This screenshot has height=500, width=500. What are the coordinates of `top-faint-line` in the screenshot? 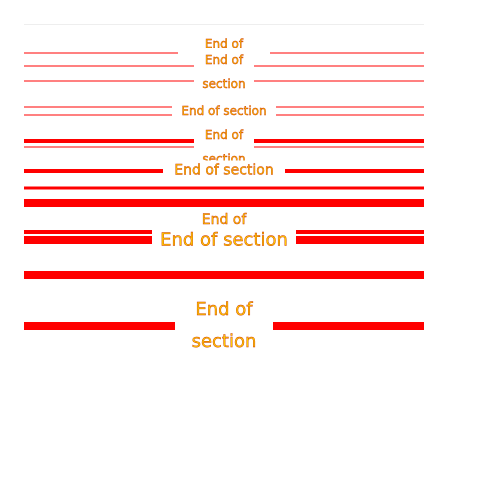 It's located at (224, 24).